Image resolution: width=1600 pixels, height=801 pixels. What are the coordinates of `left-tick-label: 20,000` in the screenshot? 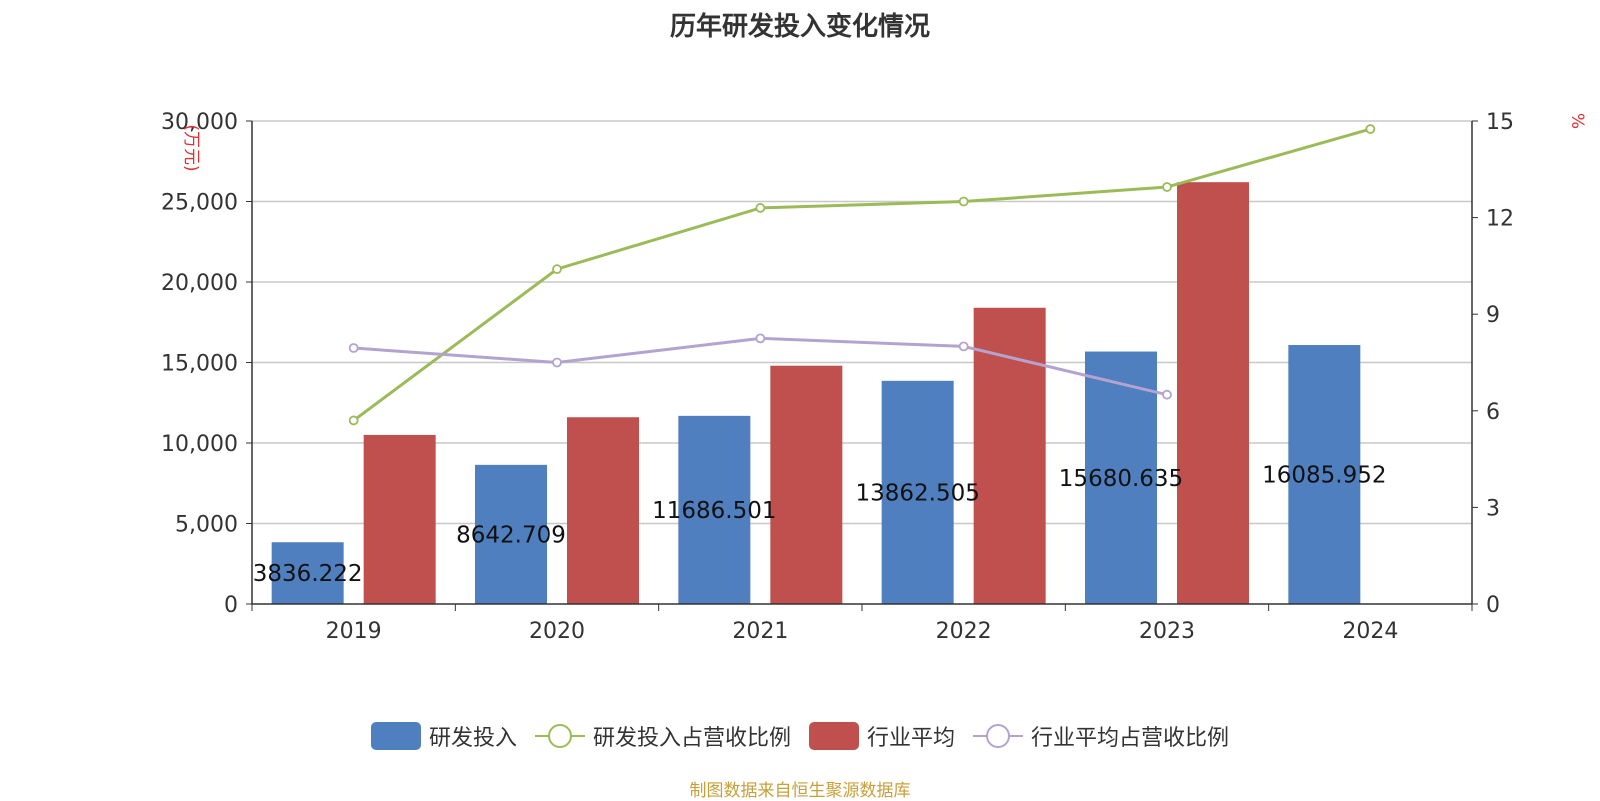 It's located at (199, 283).